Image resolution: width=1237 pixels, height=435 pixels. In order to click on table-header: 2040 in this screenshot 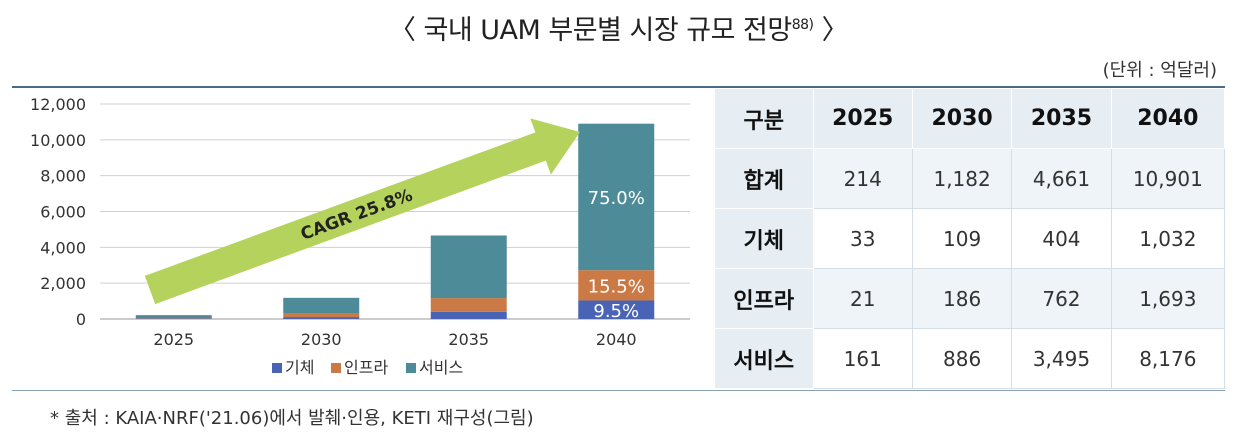, I will do `click(1168, 118)`.